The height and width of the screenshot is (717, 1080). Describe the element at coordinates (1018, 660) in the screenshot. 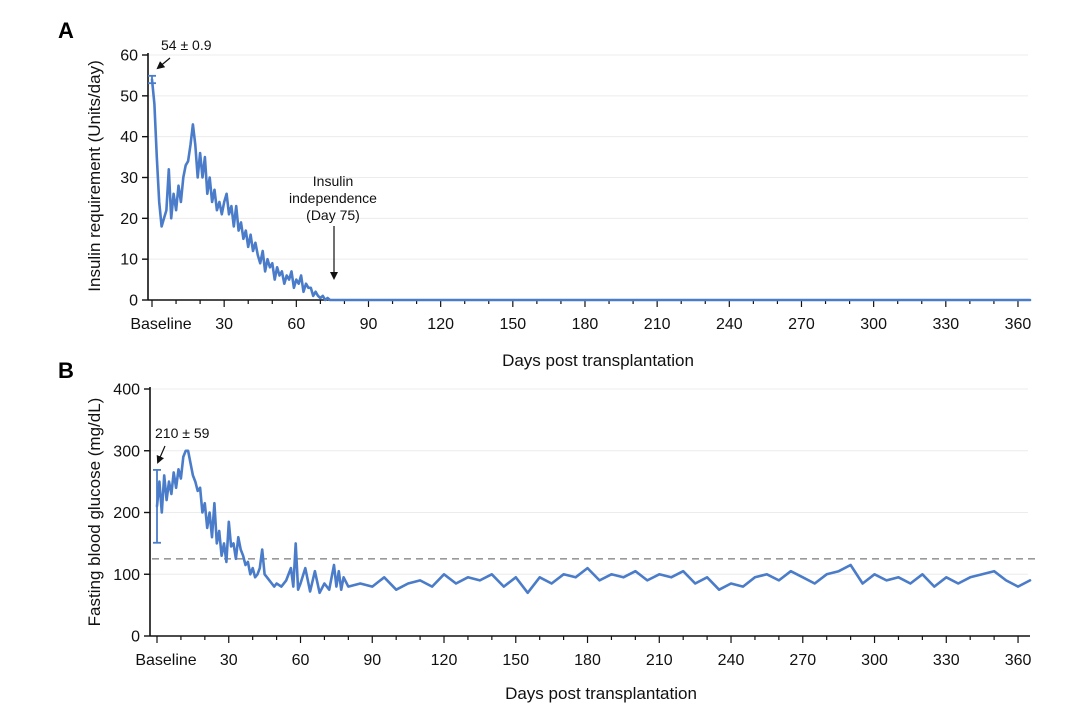

I see `x-tick-label-b-12: 360` at that location.